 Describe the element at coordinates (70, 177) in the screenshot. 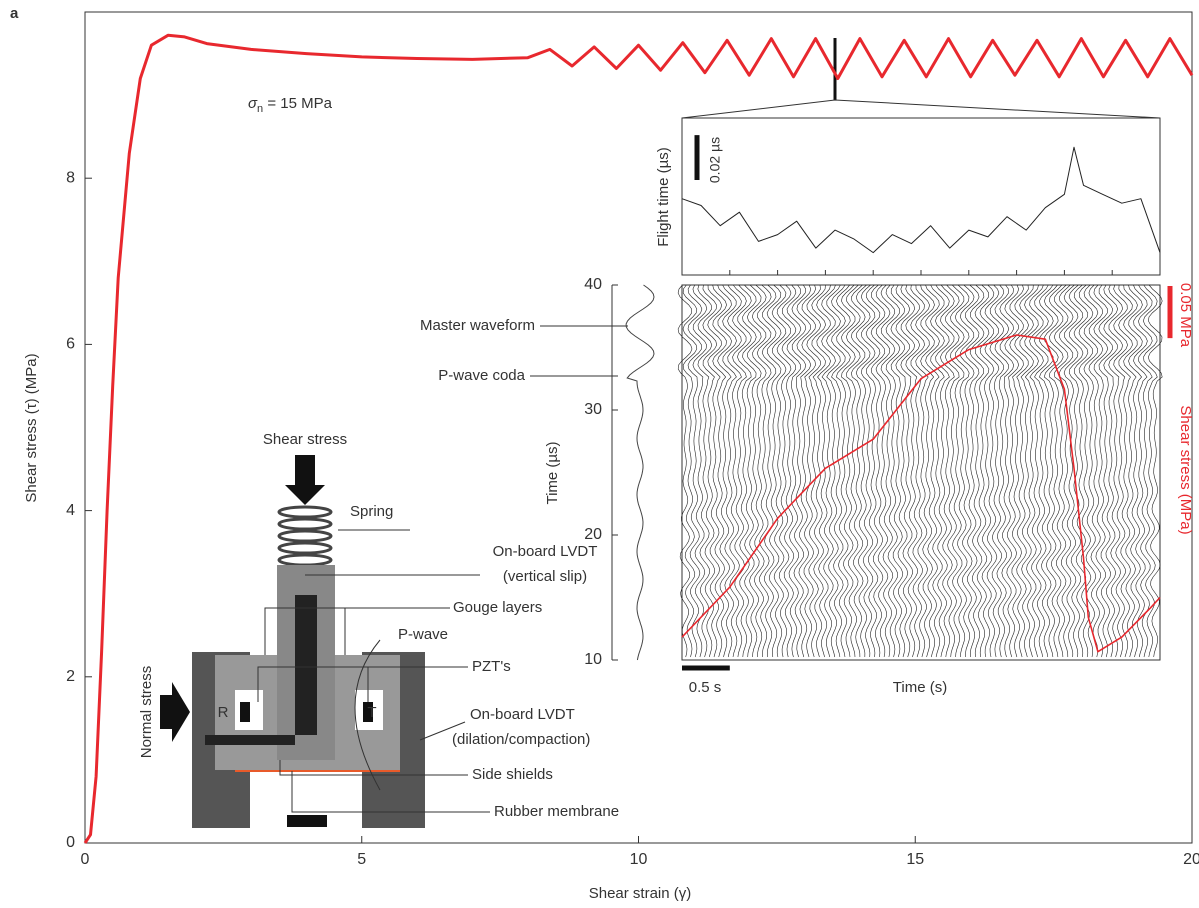

I see `y-tick-label: 8` at that location.